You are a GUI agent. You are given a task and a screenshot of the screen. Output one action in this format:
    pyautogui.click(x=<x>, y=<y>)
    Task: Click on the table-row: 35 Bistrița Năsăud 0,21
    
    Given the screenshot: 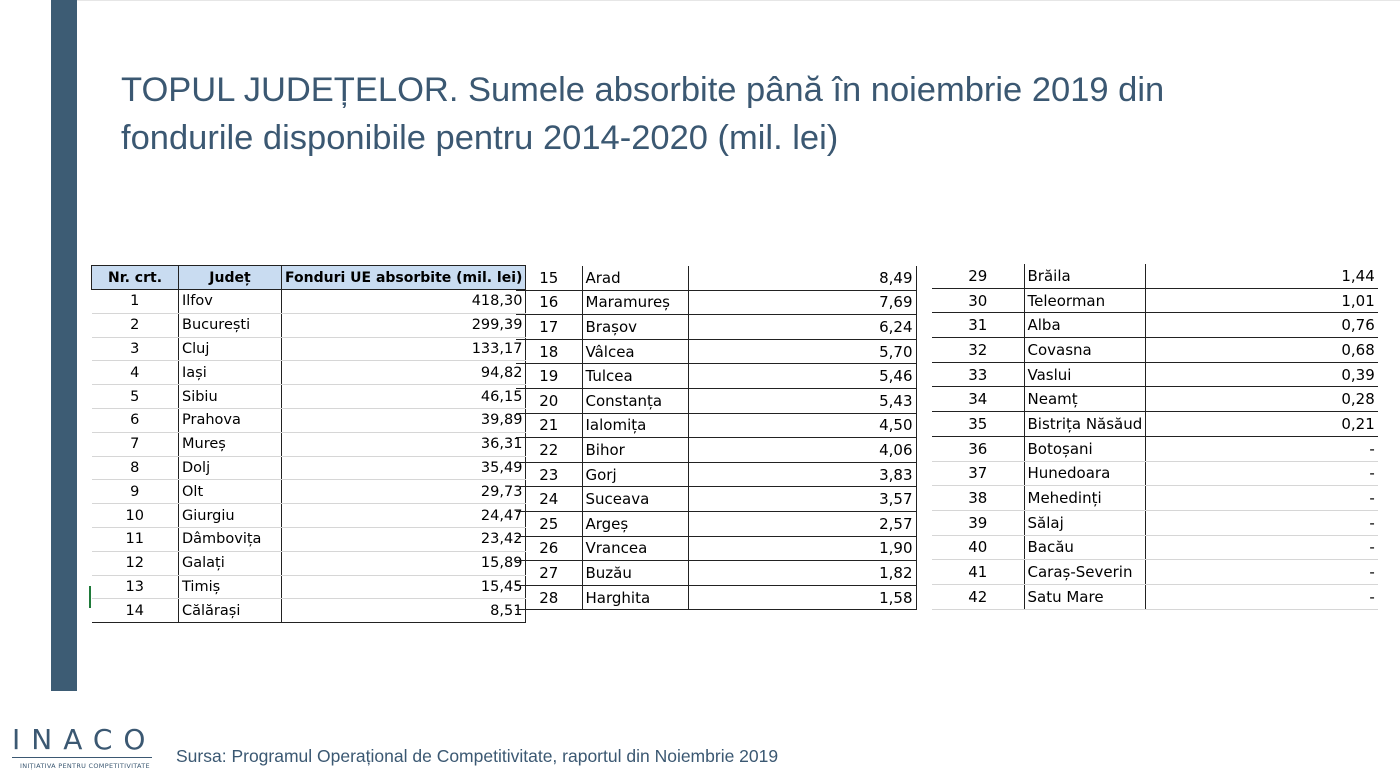 What is the action you would take?
    pyautogui.click(x=1155, y=424)
    